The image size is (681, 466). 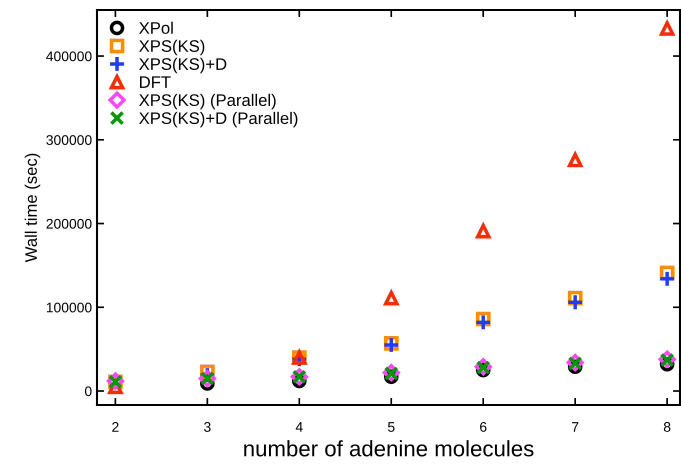 What do you see at coordinates (207, 102) in the screenshot?
I see `legend-label: XPS(KS) (Parallel)` at bounding box center [207, 102].